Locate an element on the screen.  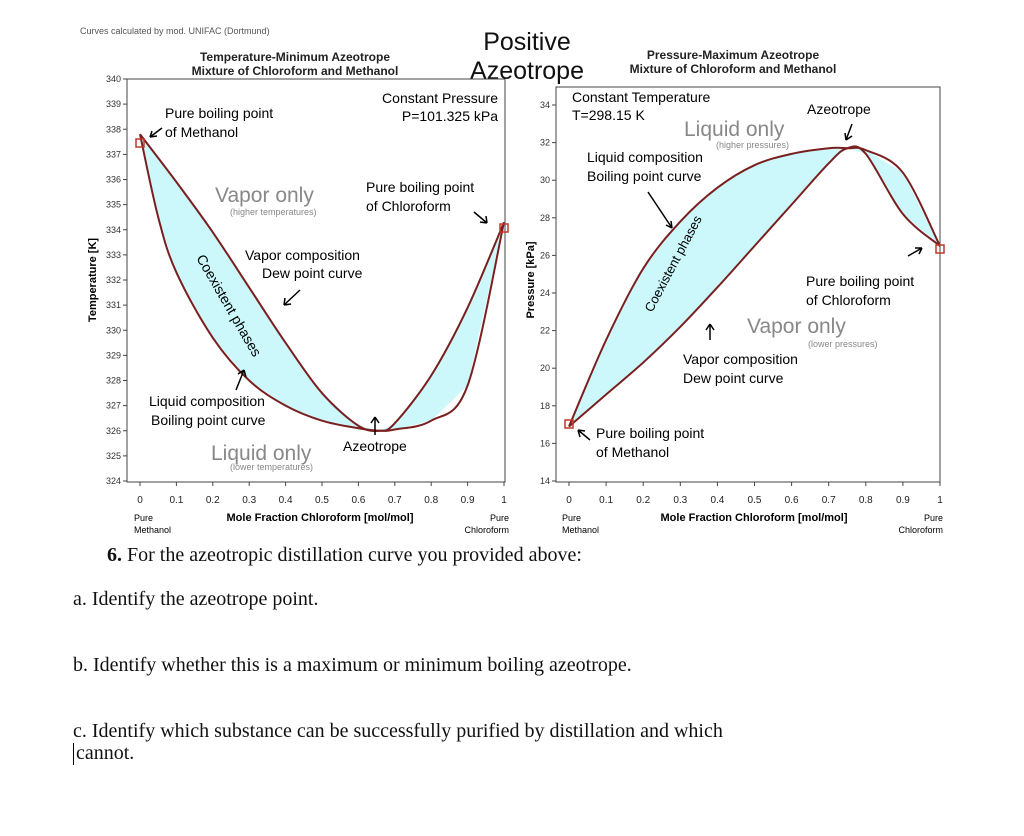
y-tick-label: 333 is located at coordinates (113, 255).